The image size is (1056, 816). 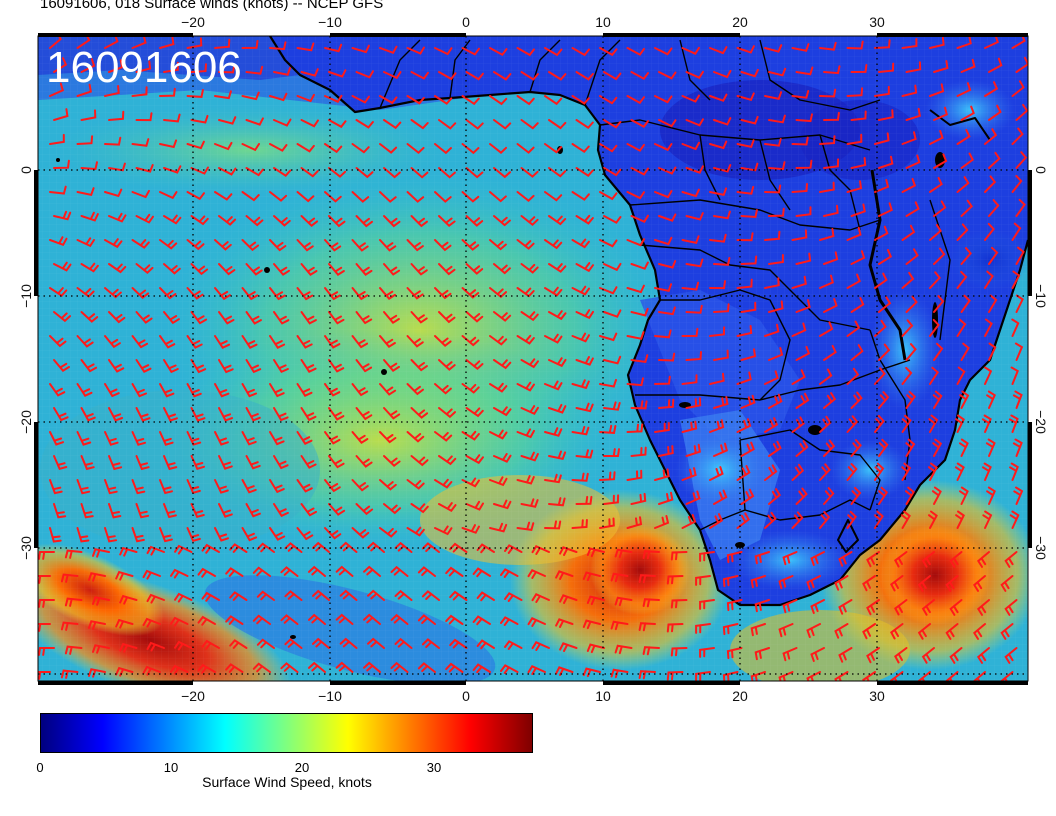 I want to click on lat-tick-right: −30, so click(x=1041, y=548).